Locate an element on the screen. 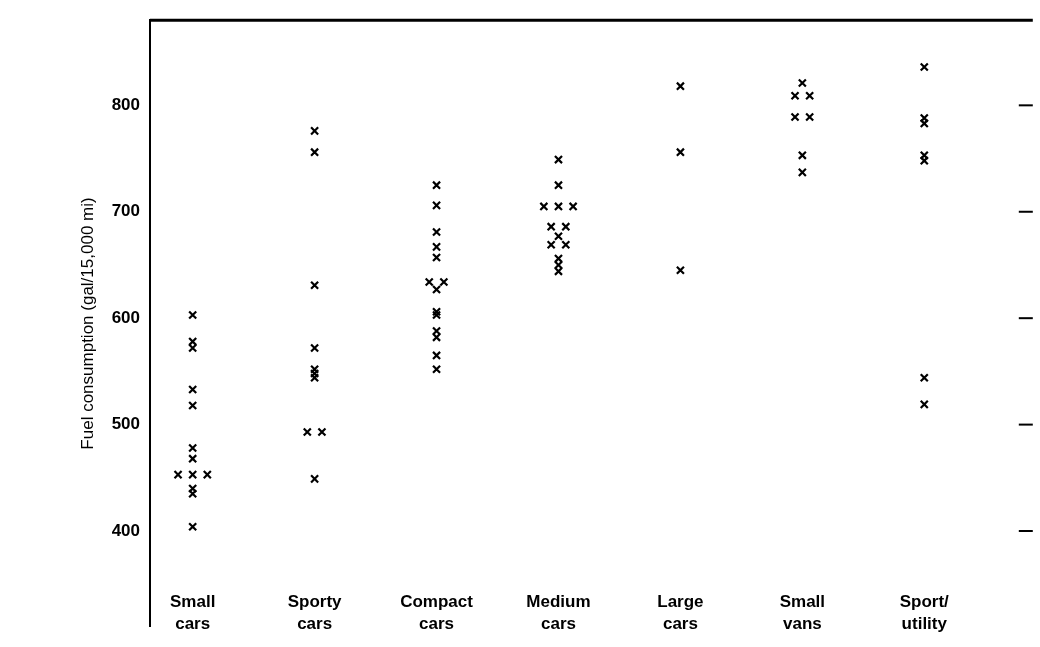 This screenshot has width=1040, height=647. x-tick-label: Sport/utility is located at coordinates (924, 612).